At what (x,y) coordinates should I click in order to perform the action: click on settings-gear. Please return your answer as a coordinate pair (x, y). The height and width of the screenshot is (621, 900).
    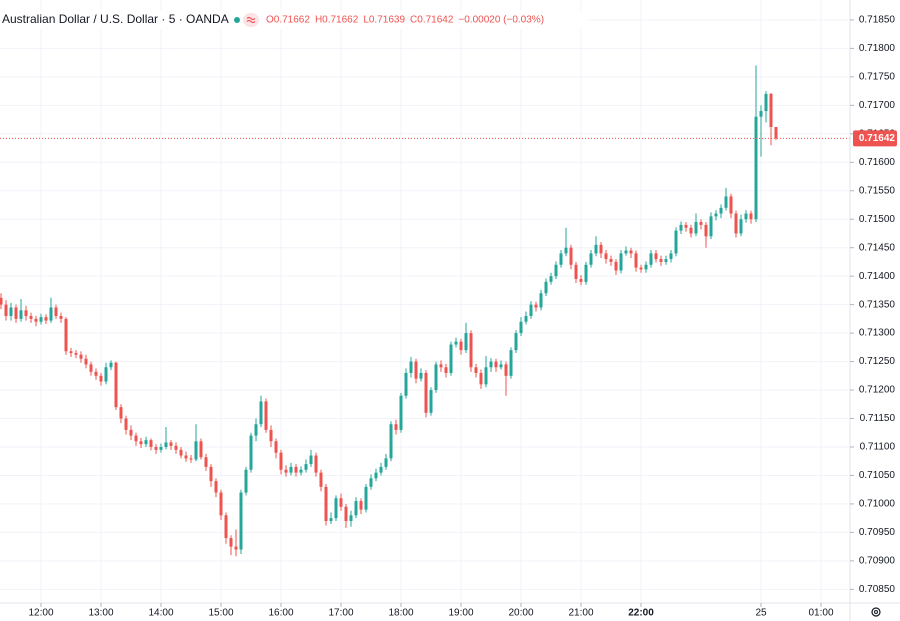
    Looking at the image, I should click on (876, 612).